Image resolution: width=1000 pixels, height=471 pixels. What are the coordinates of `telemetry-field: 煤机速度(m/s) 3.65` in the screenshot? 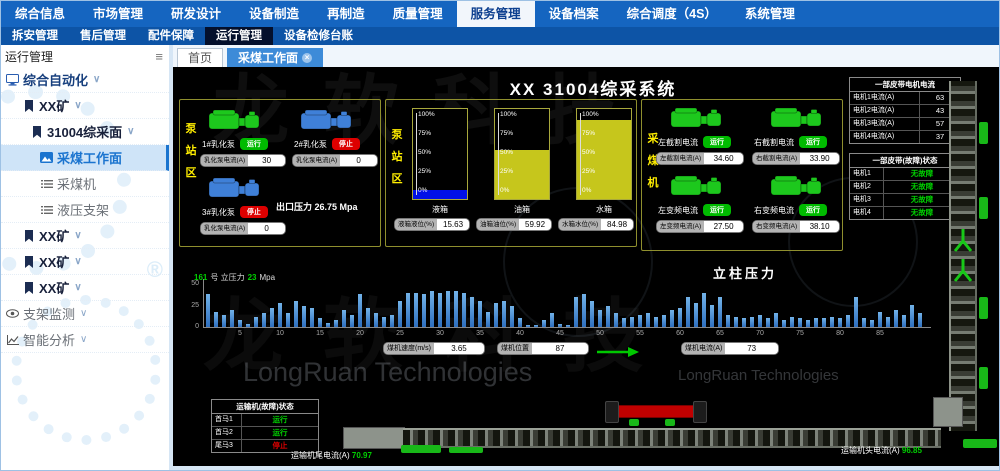 It's located at (434, 348).